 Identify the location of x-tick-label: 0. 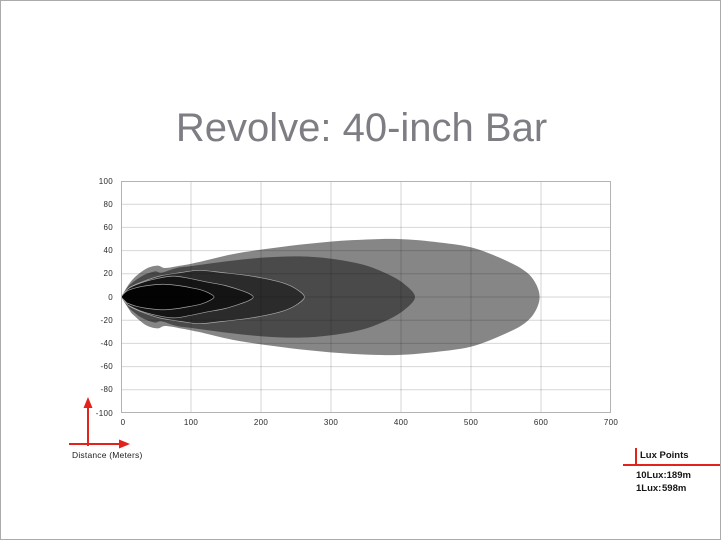
(123, 422).